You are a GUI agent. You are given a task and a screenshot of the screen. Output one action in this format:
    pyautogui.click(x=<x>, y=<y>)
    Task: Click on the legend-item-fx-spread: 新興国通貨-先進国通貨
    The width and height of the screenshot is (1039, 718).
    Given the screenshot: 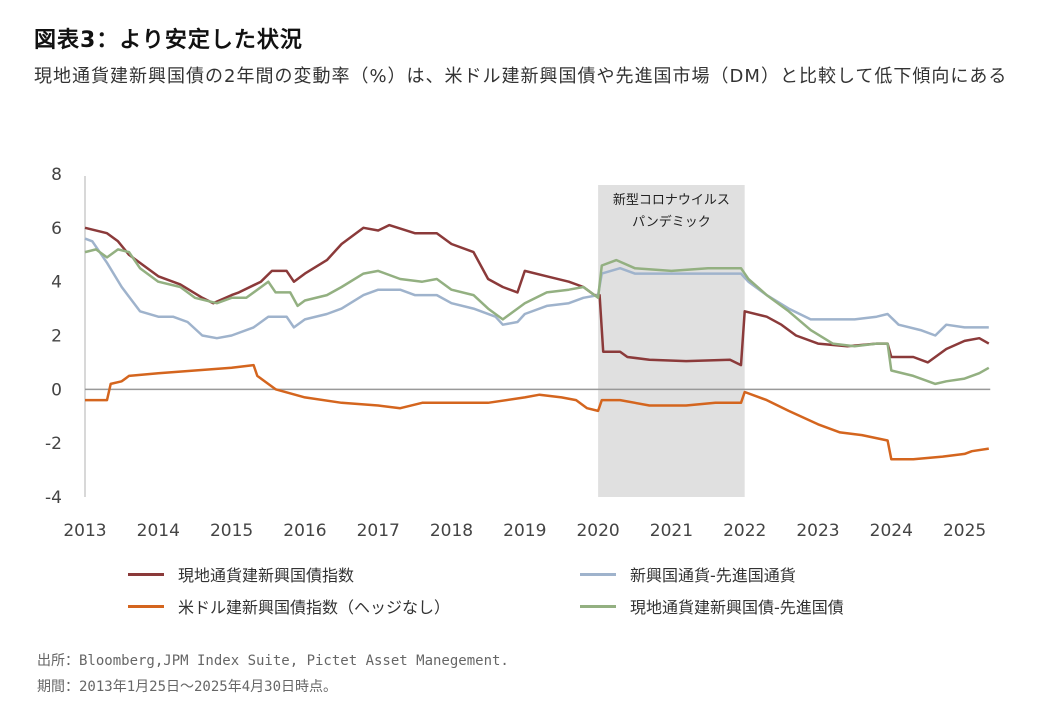 What is the action you would take?
    pyautogui.click(x=688, y=574)
    